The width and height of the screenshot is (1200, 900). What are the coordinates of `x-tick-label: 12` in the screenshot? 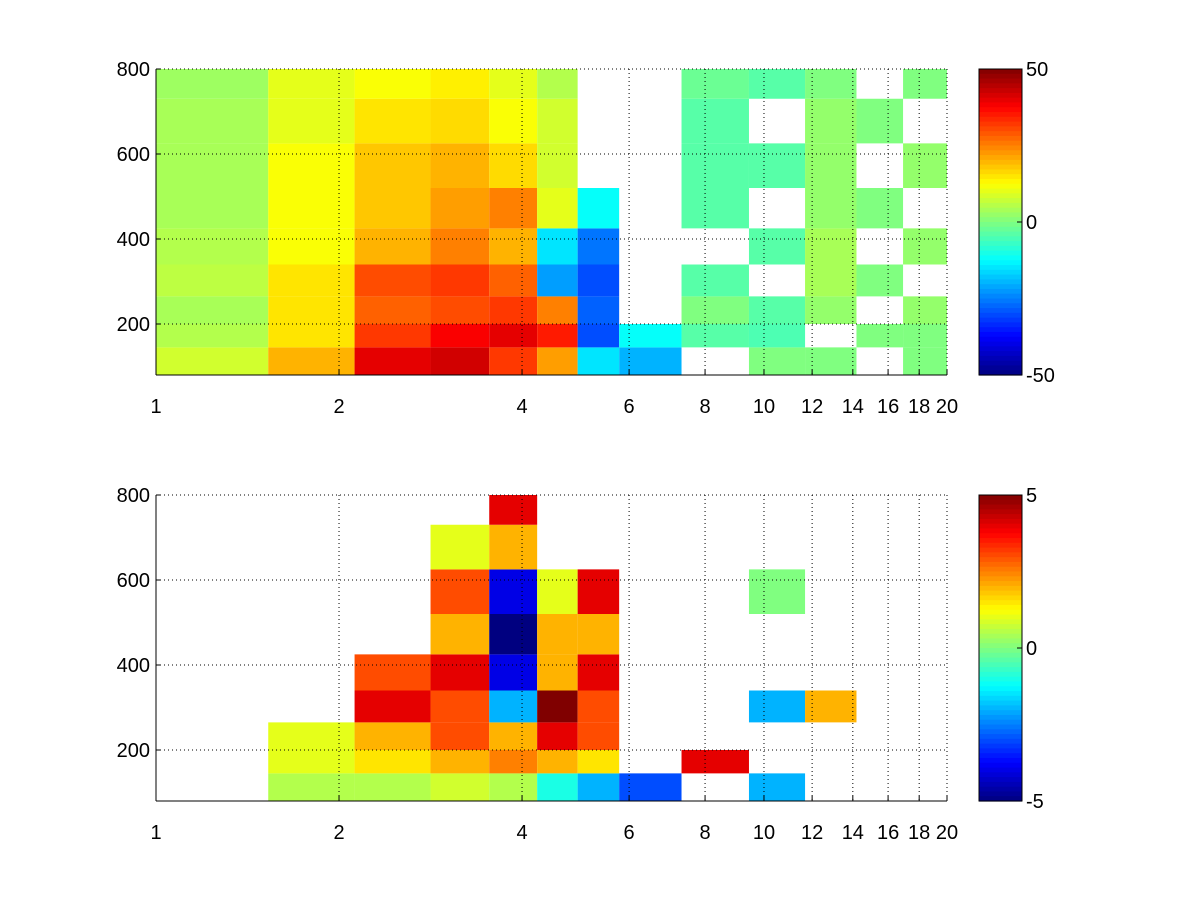 It's located at (812, 833).